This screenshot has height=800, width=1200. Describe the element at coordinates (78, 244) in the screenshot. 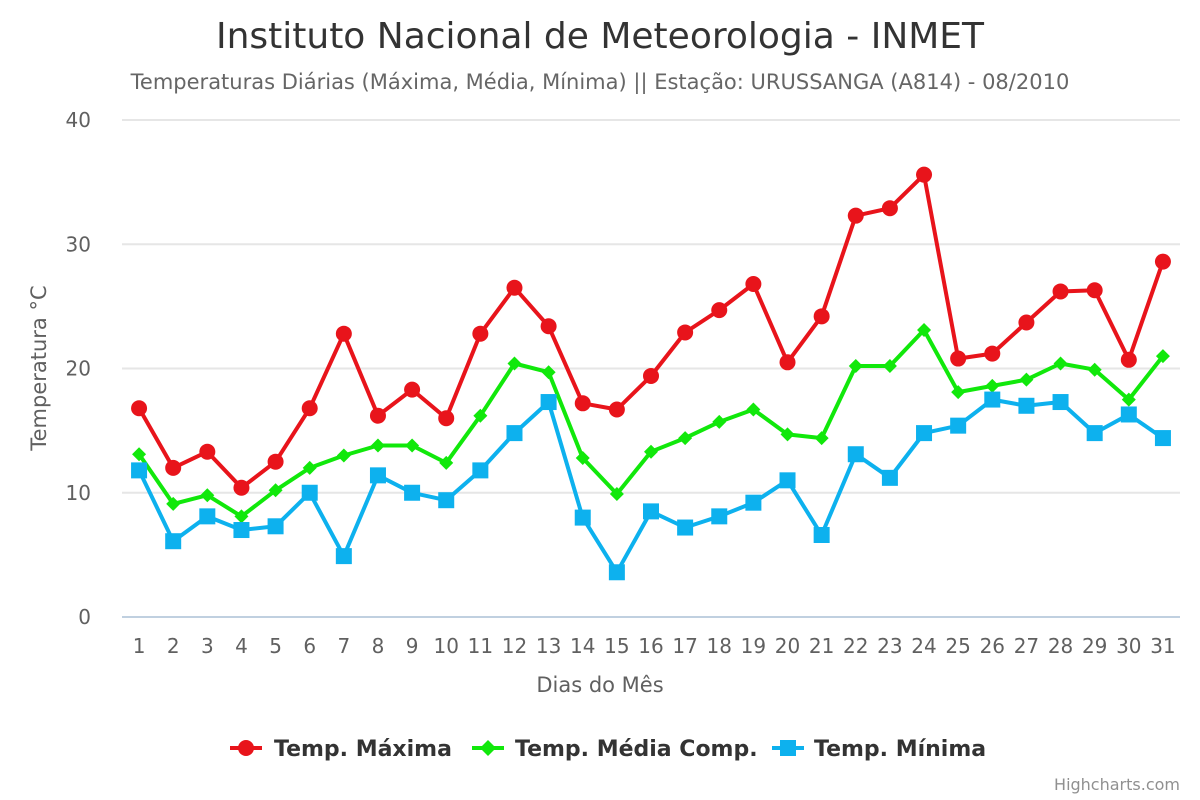

I see `y-tick-label: 30` at that location.